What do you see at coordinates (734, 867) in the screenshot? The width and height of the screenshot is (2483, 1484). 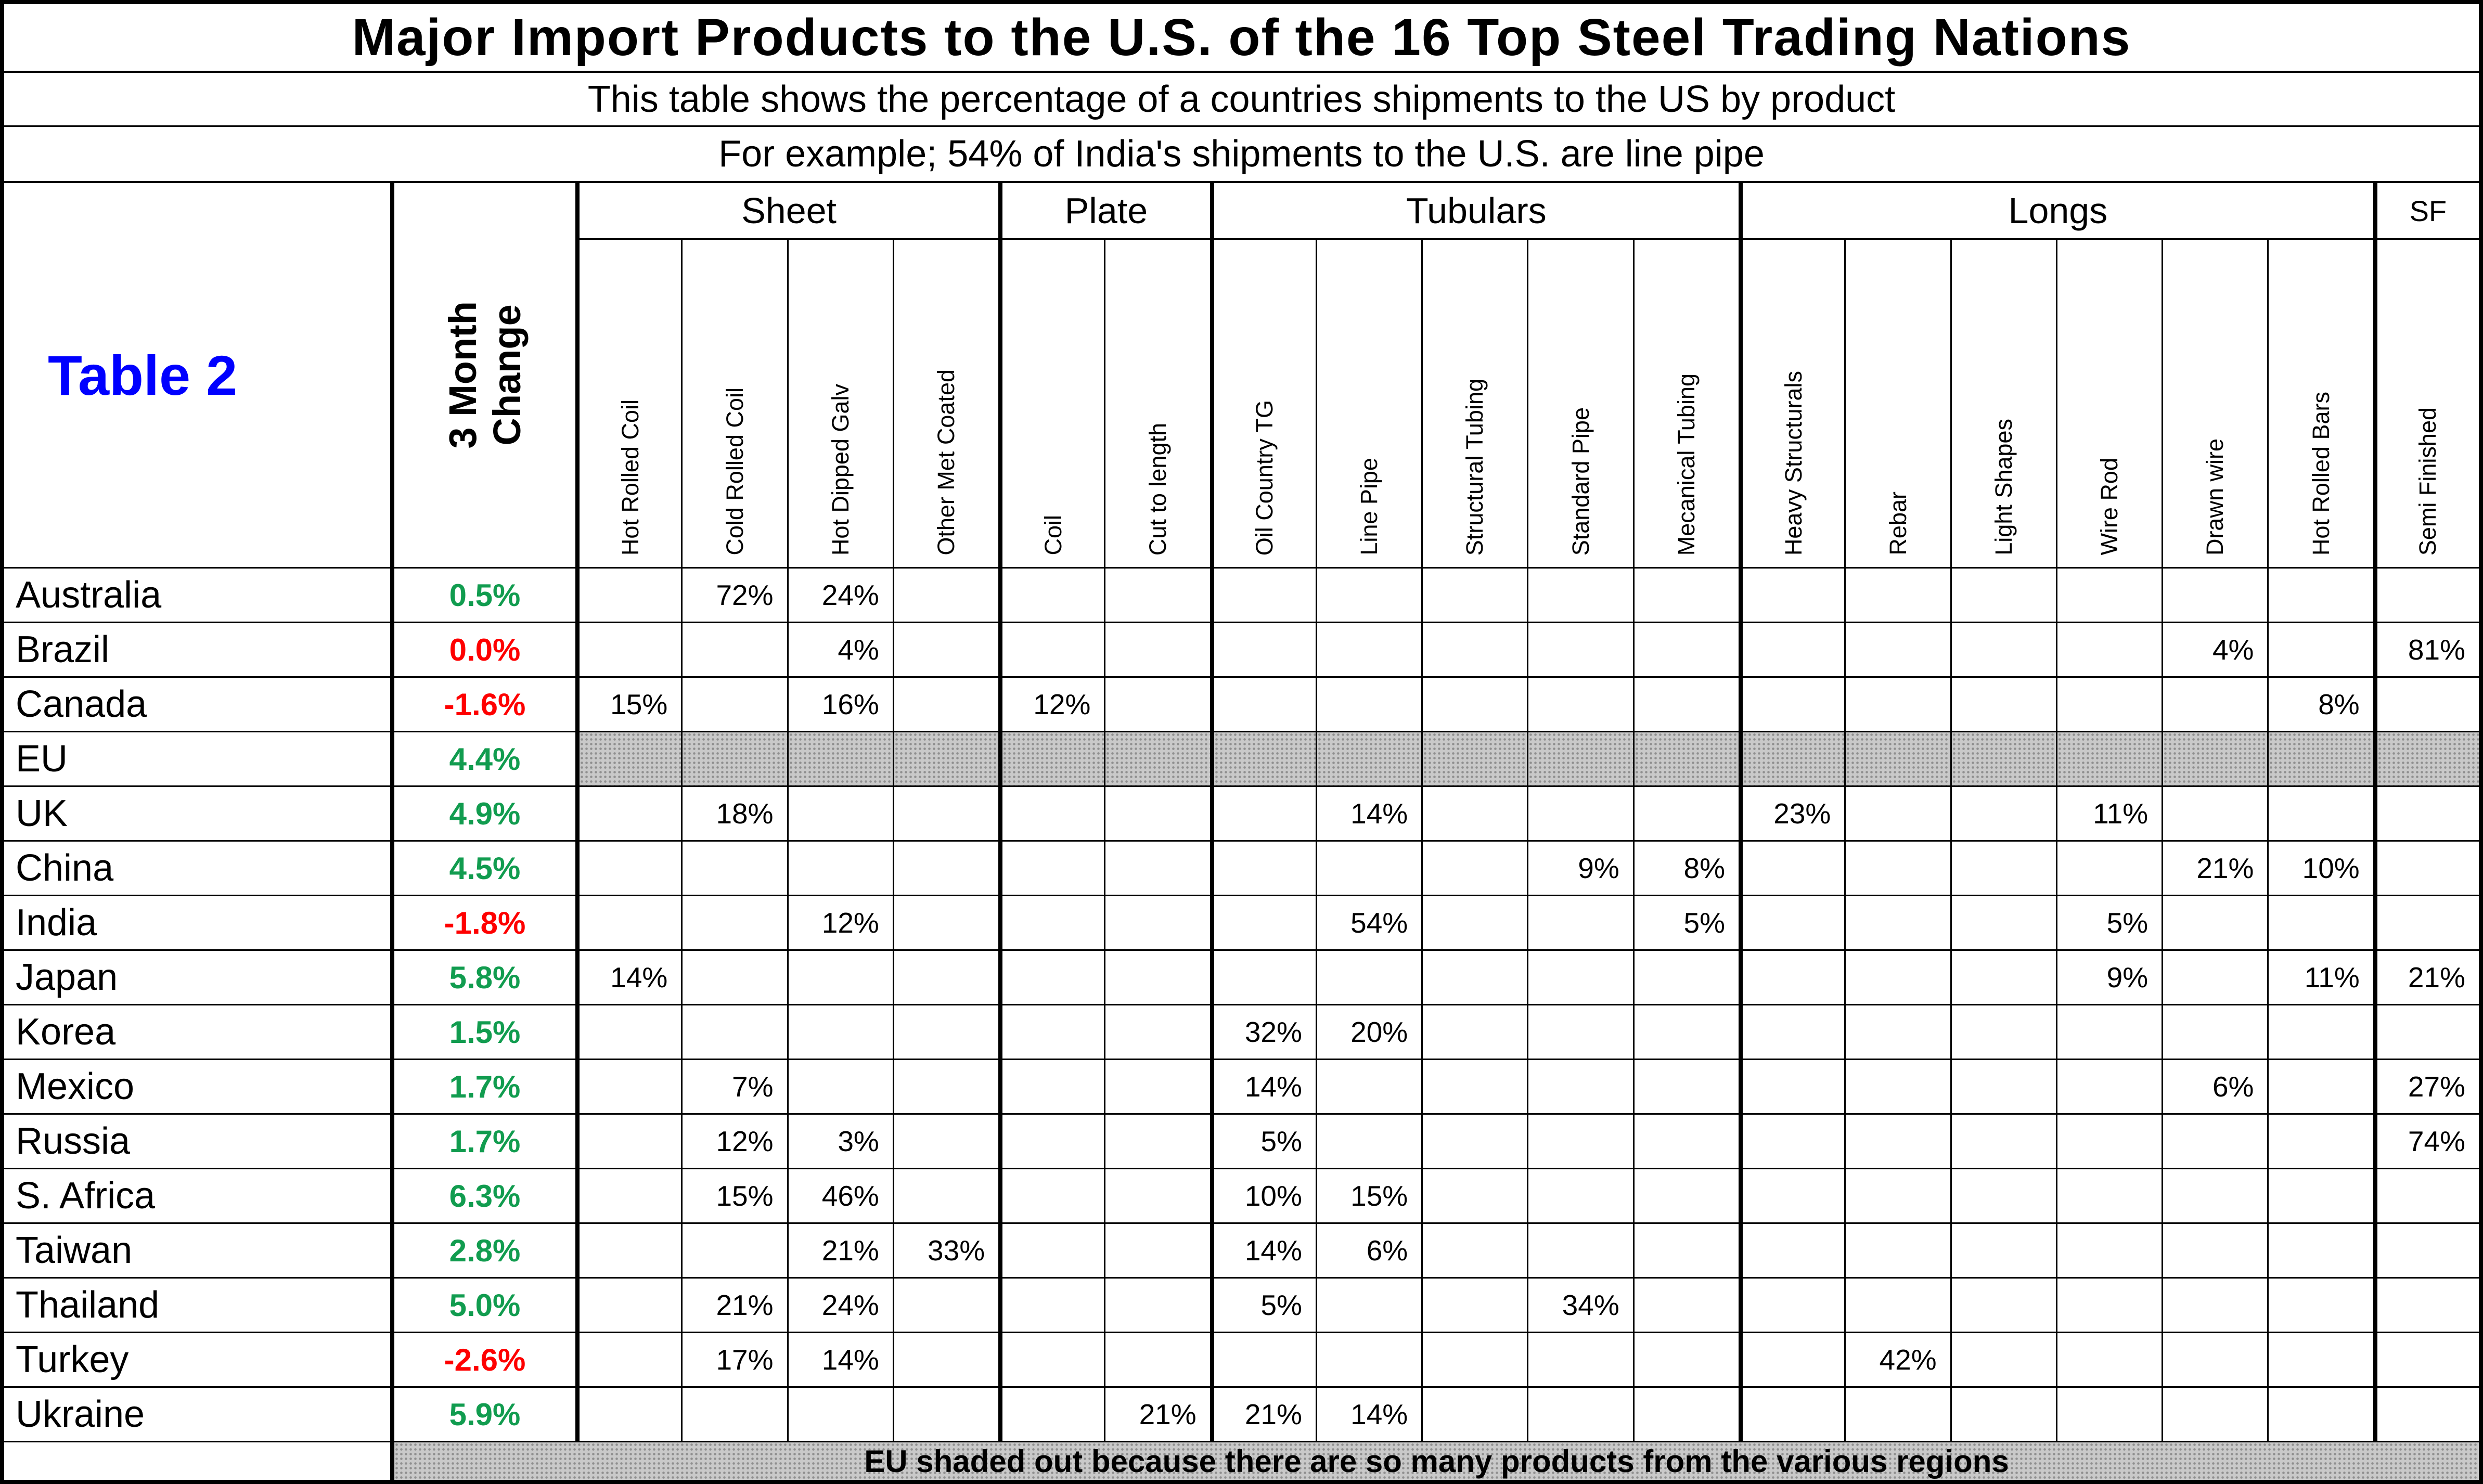 I see `cell-china-cold-rolled-coil` at bounding box center [734, 867].